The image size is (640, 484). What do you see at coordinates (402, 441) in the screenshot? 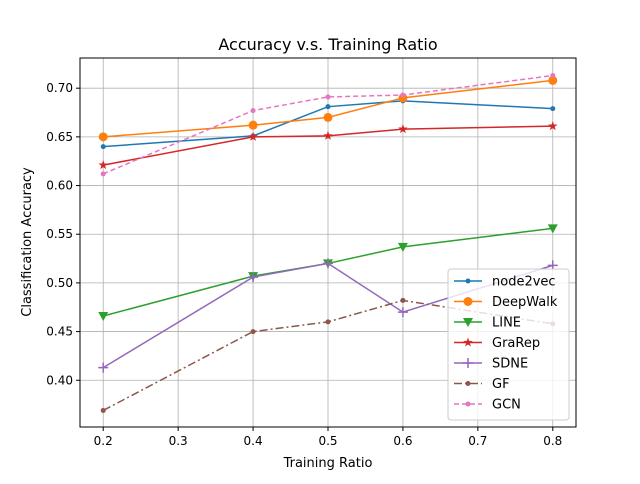
I see `x-tick-label: 0.6` at bounding box center [402, 441].